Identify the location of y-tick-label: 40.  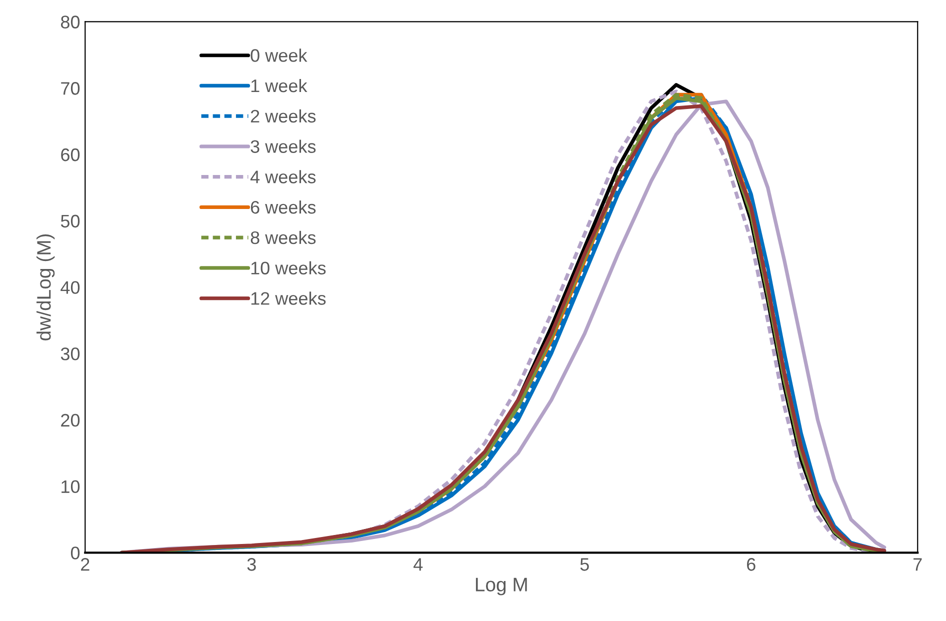
(70, 287).